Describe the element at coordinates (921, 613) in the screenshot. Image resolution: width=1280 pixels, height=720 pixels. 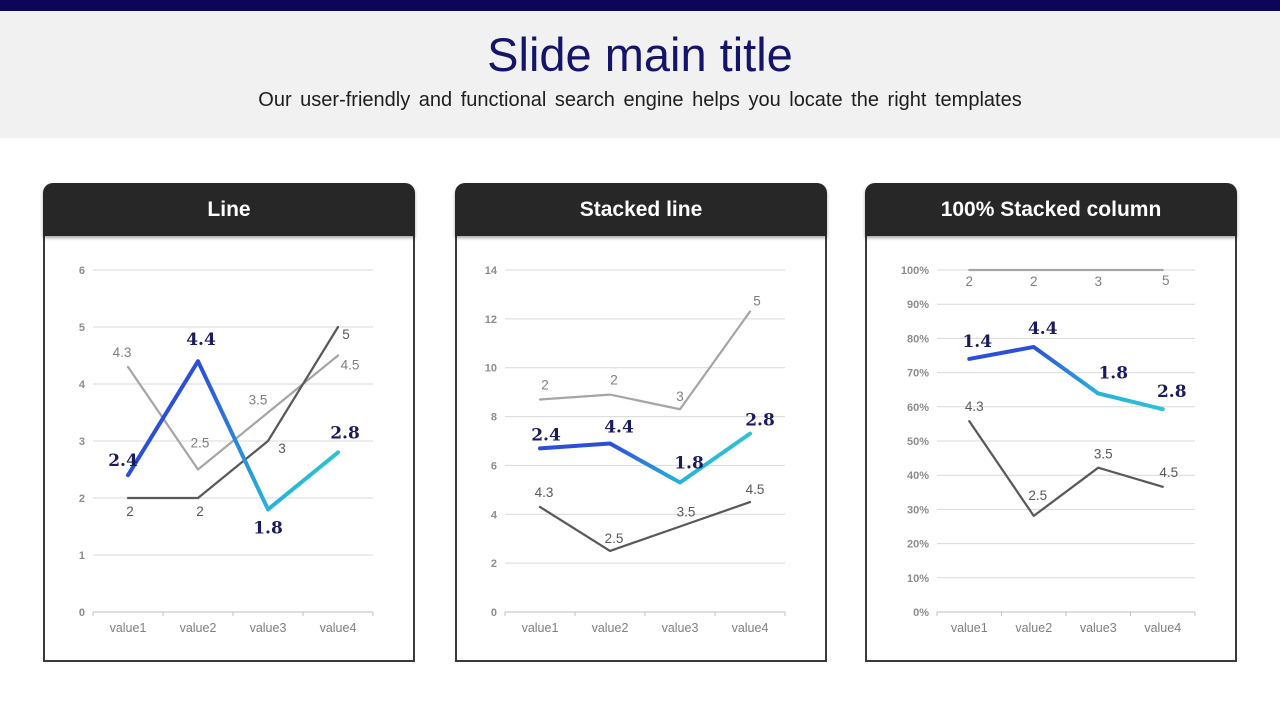
I see `svg-text: 0%` at that location.